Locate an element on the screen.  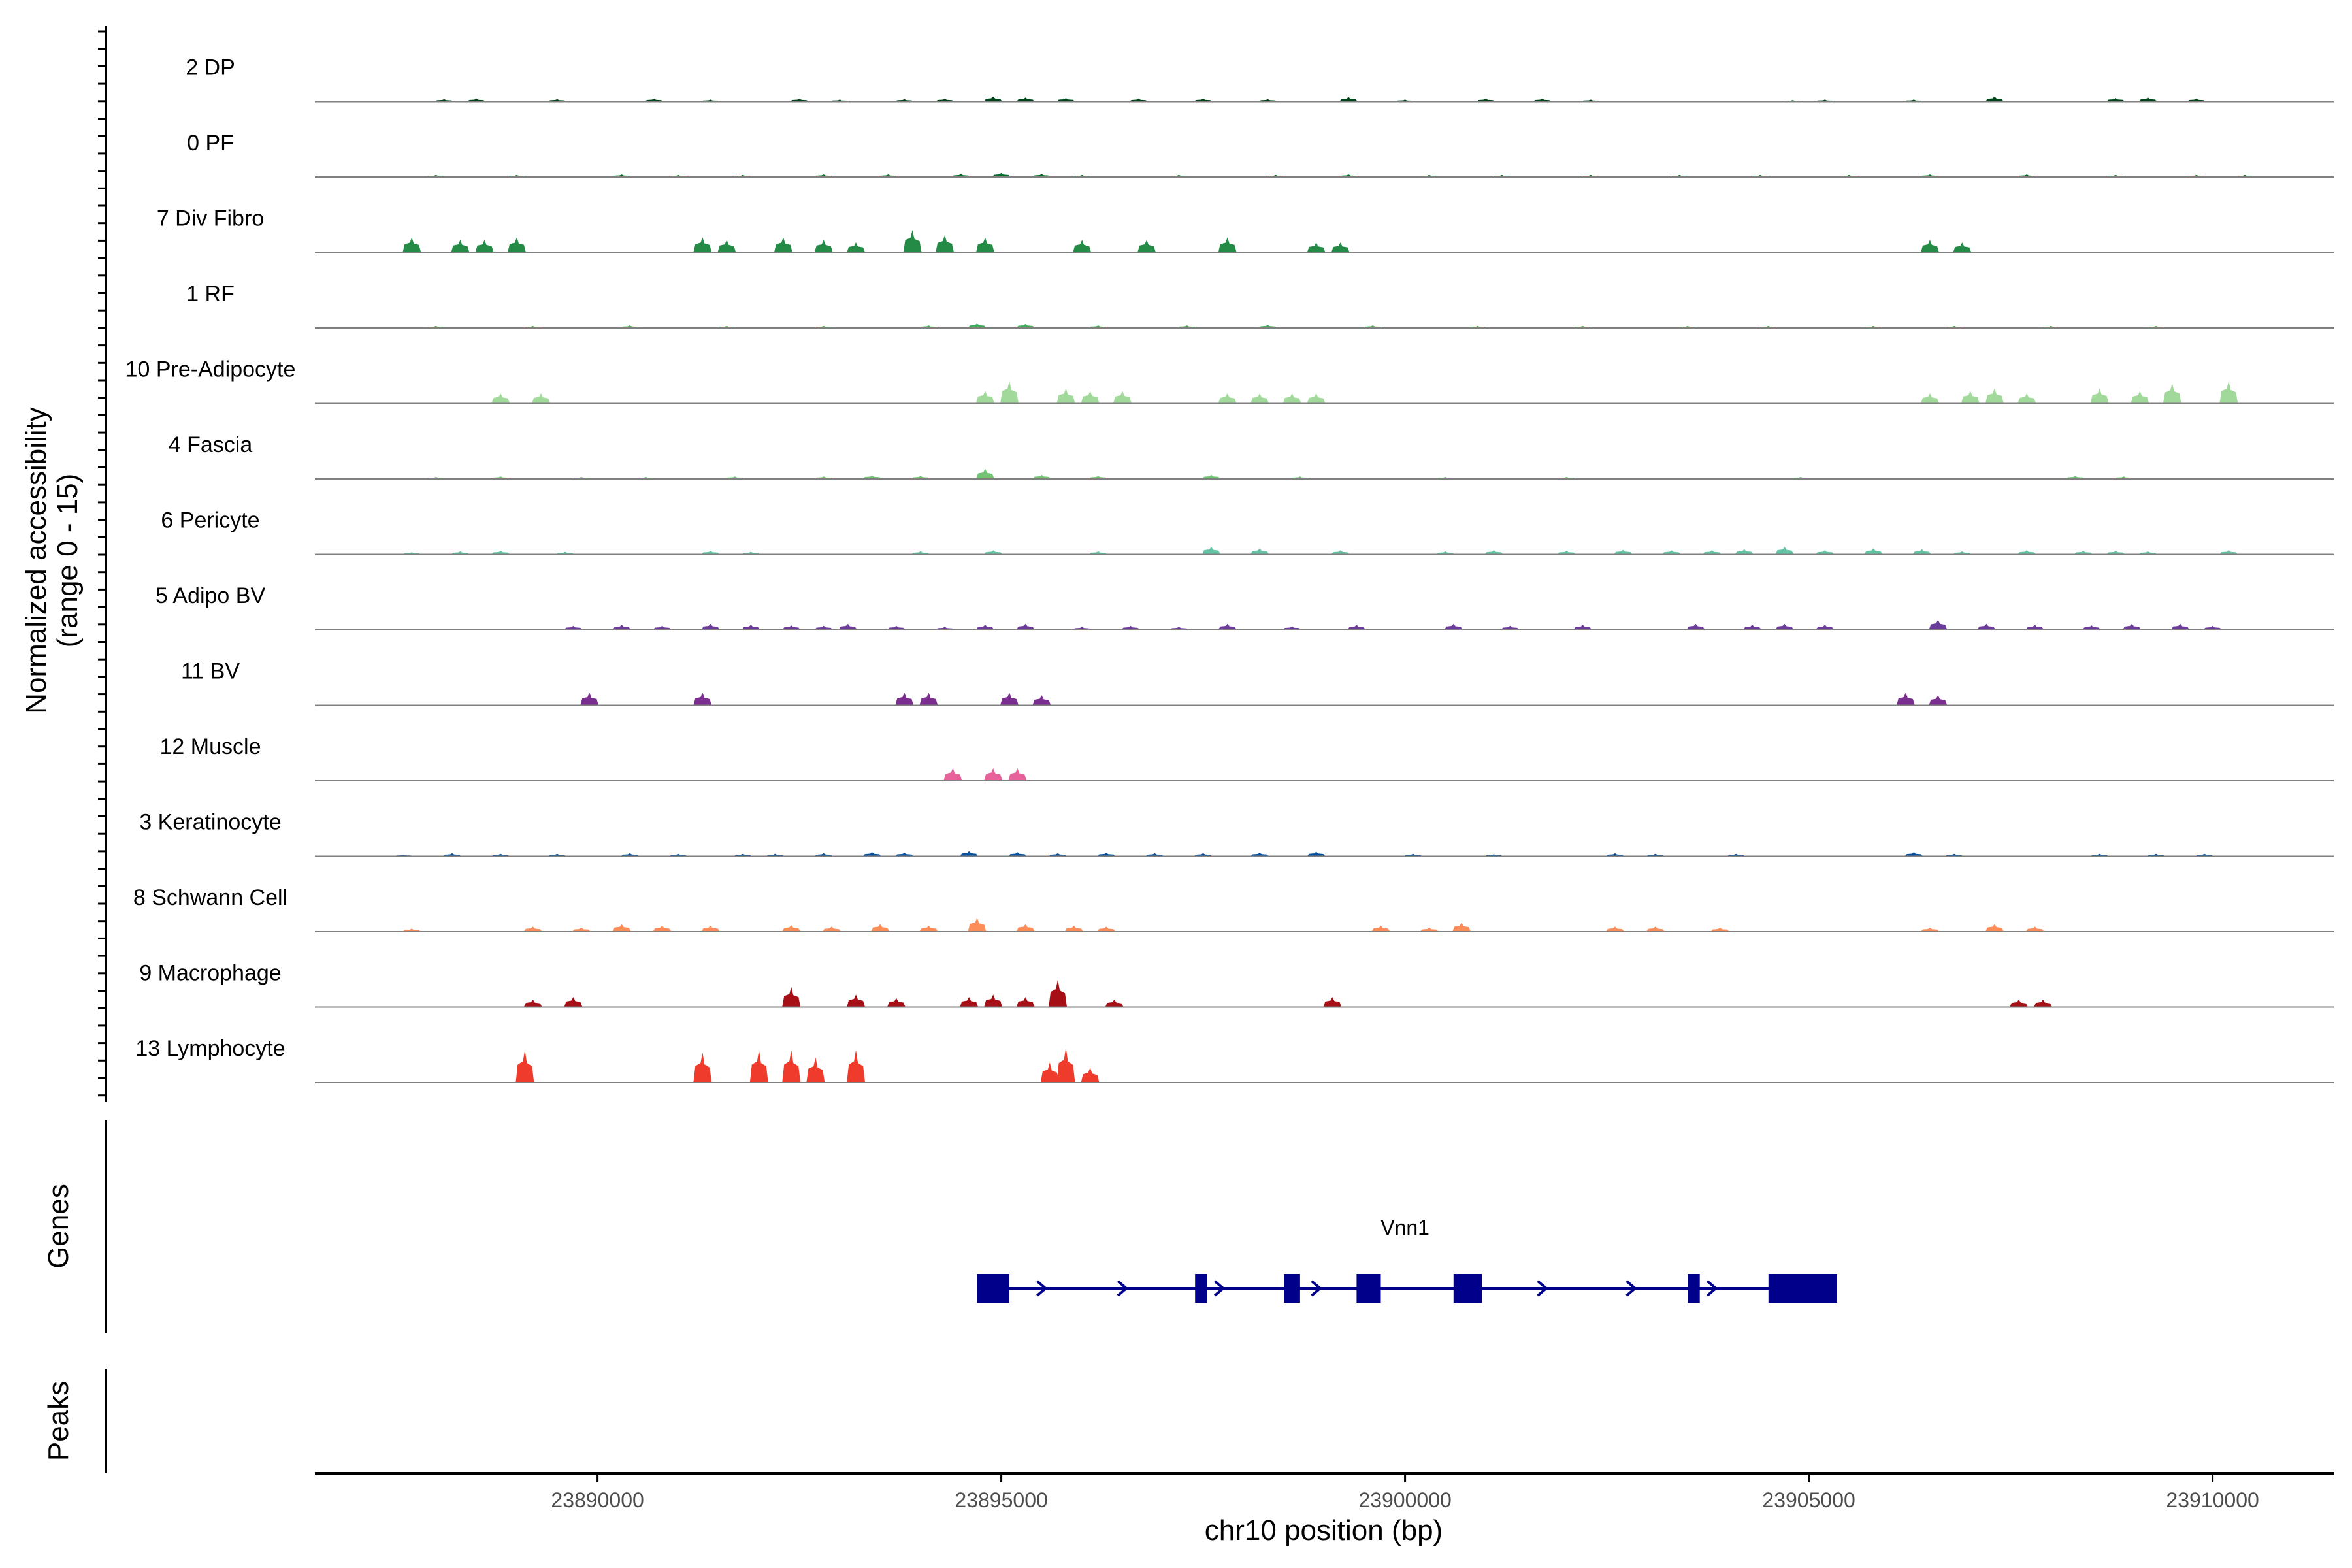
x-axis-tick-label: 23890000 is located at coordinates (597, 1500).